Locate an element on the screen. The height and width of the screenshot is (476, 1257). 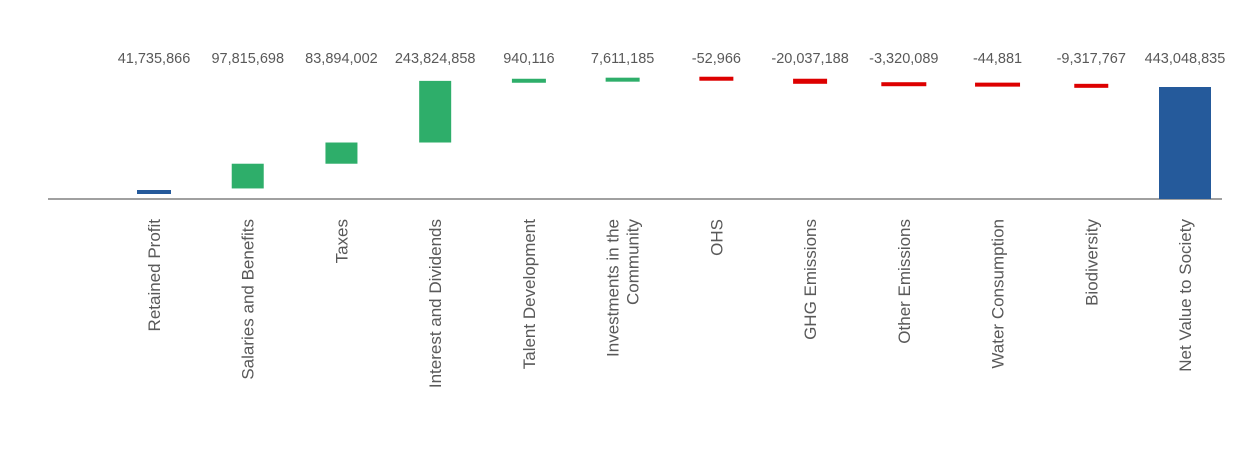
category-label-4: Interest and Dividends is located at coordinates (435, 303).